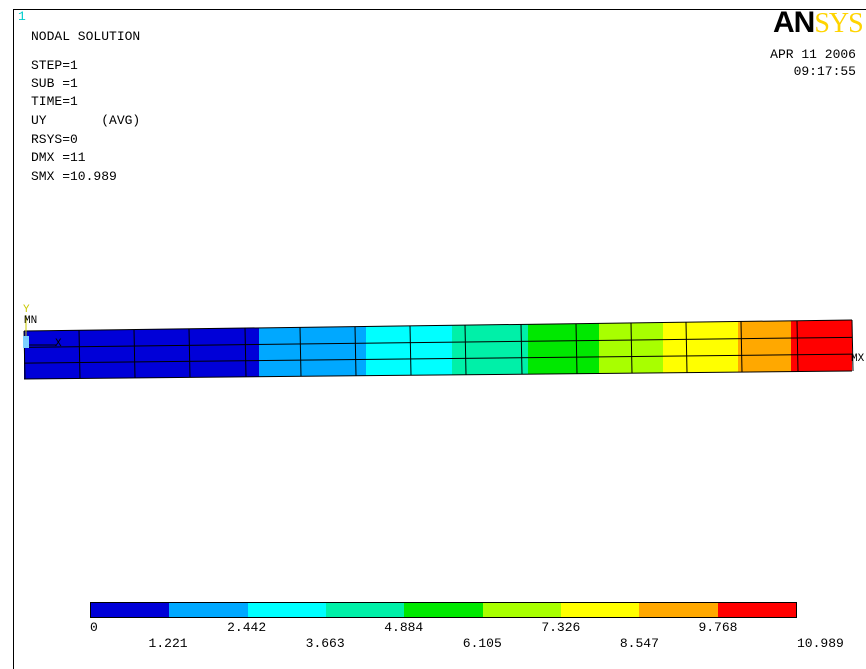 This screenshot has width=866, height=669. Describe the element at coordinates (813, 63) in the screenshot. I see `timestamp: APR 11 2006 09:17:55` at that location.